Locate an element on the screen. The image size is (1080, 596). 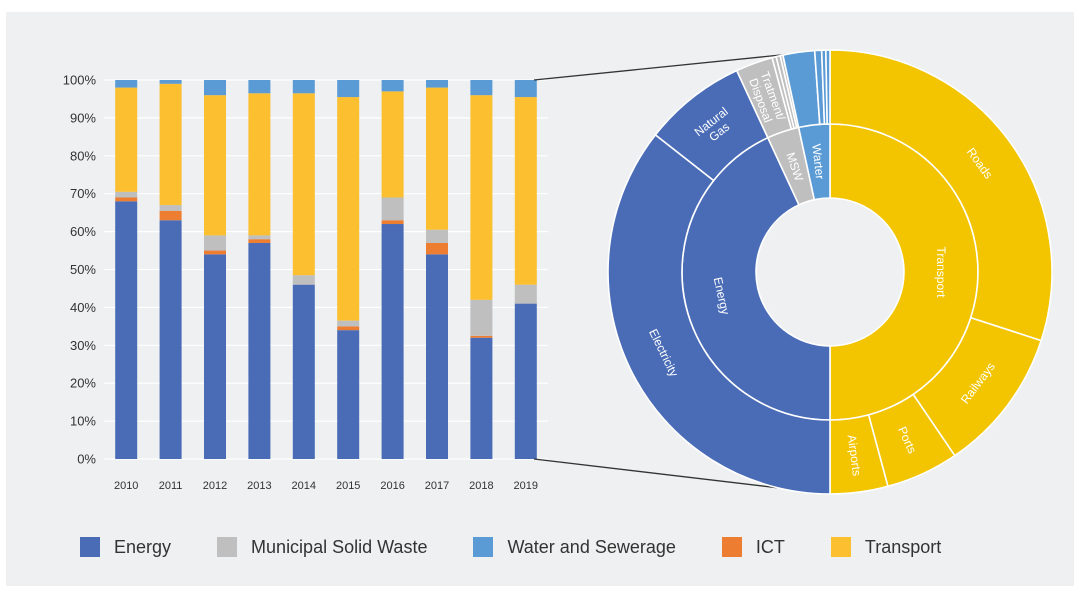
bar-energy-2015 is located at coordinates (348, 394).